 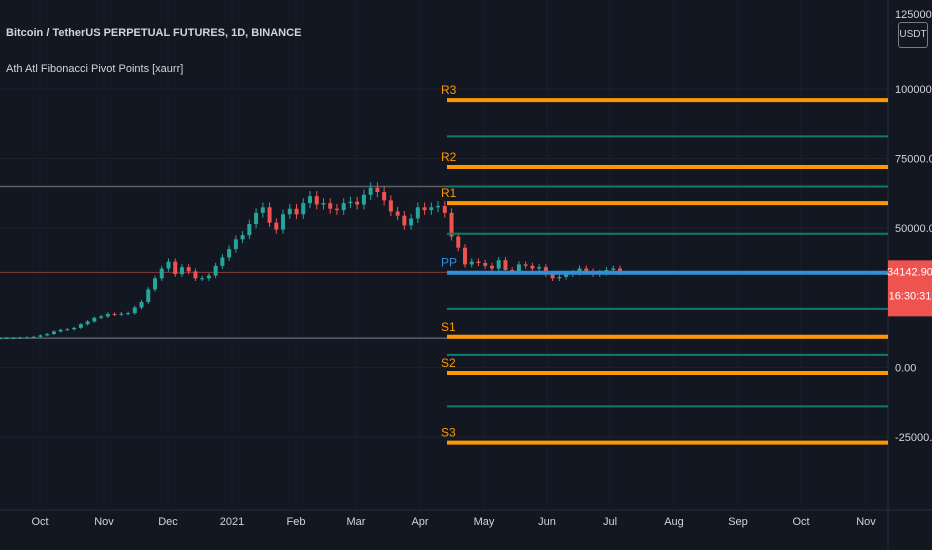 What do you see at coordinates (738, 522) in the screenshot?
I see `time-tick-label: Sep` at bounding box center [738, 522].